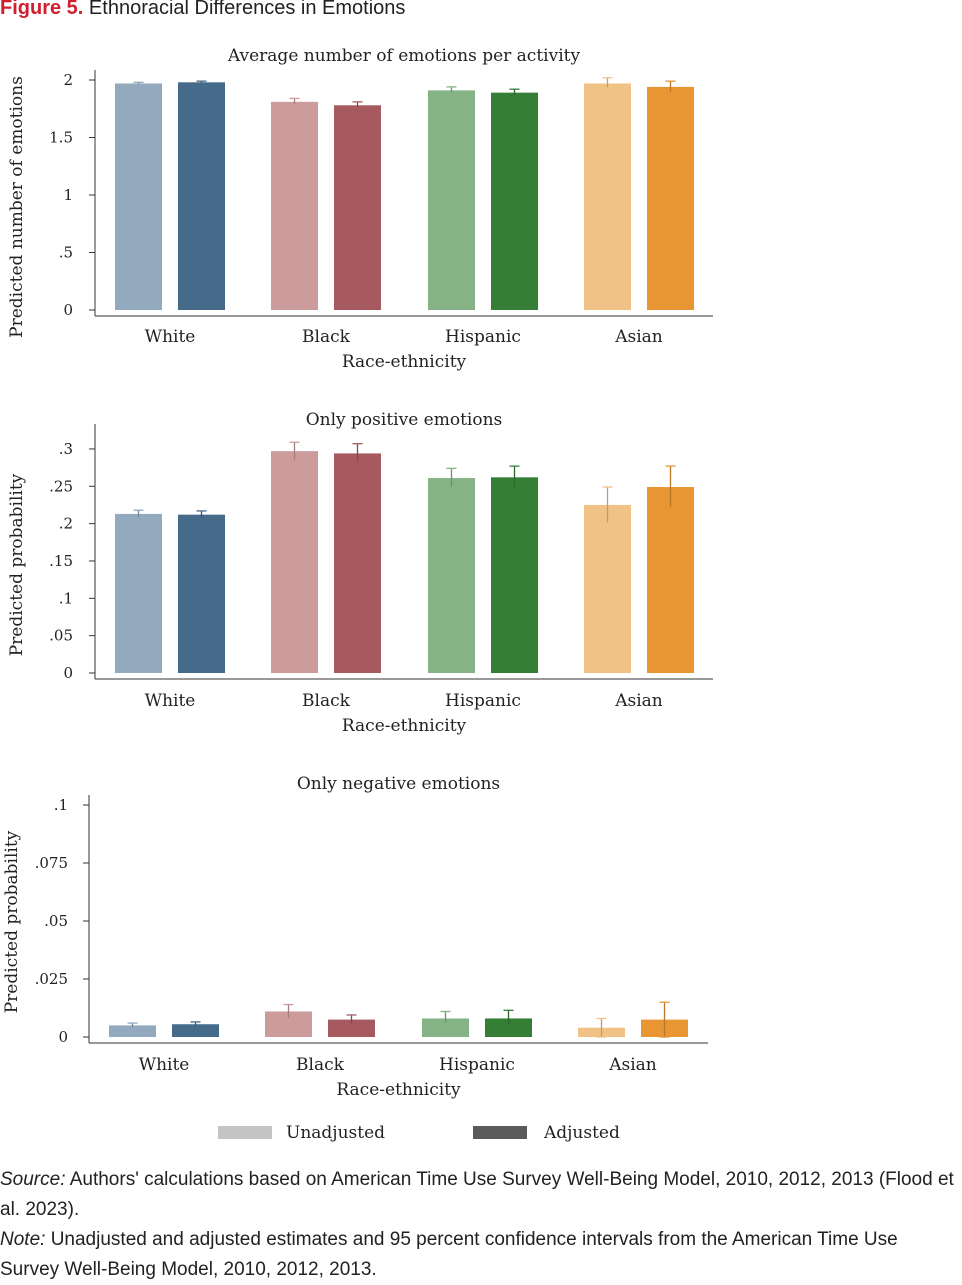 This screenshot has width=962, height=1285. What do you see at coordinates (170, 701) in the screenshot?
I see `panel-1-category-label: White` at bounding box center [170, 701].